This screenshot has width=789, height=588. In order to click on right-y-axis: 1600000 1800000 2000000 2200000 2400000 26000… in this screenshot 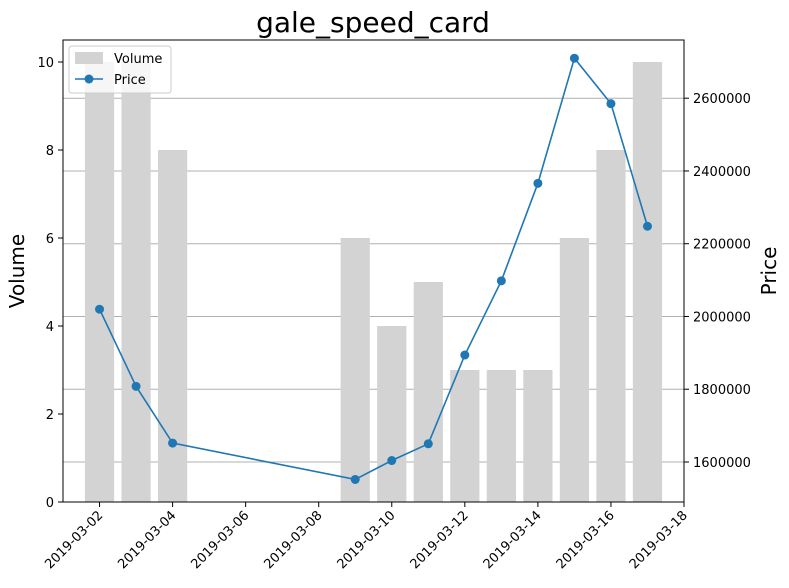, I will do `click(717, 281)`.